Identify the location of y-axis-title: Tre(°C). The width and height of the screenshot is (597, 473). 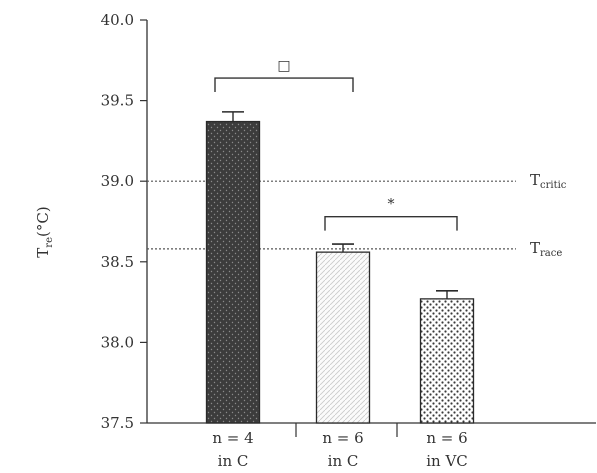
(44, 231).